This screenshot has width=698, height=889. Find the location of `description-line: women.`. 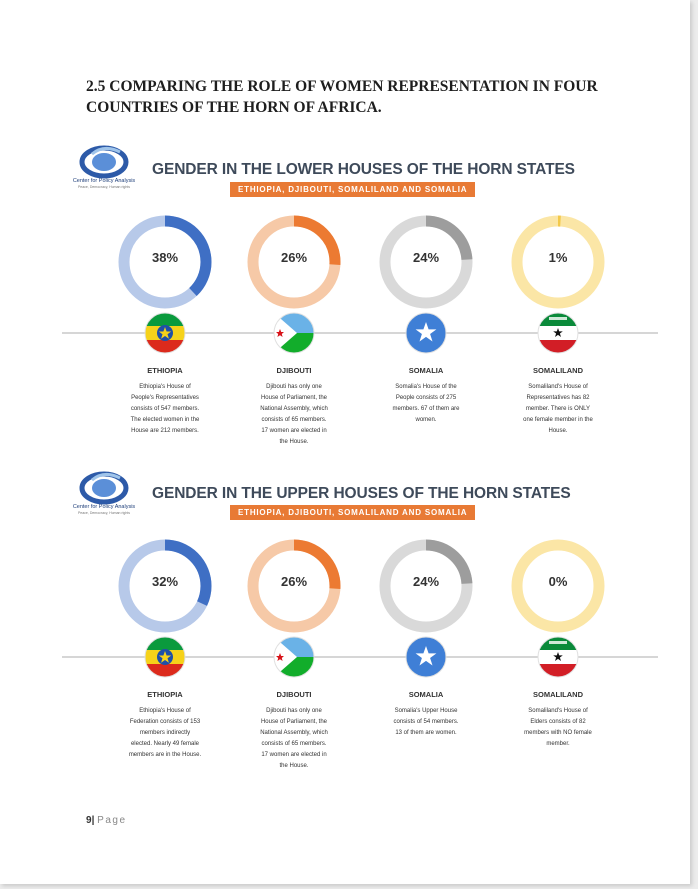

description-line: women. is located at coordinates (426, 420).